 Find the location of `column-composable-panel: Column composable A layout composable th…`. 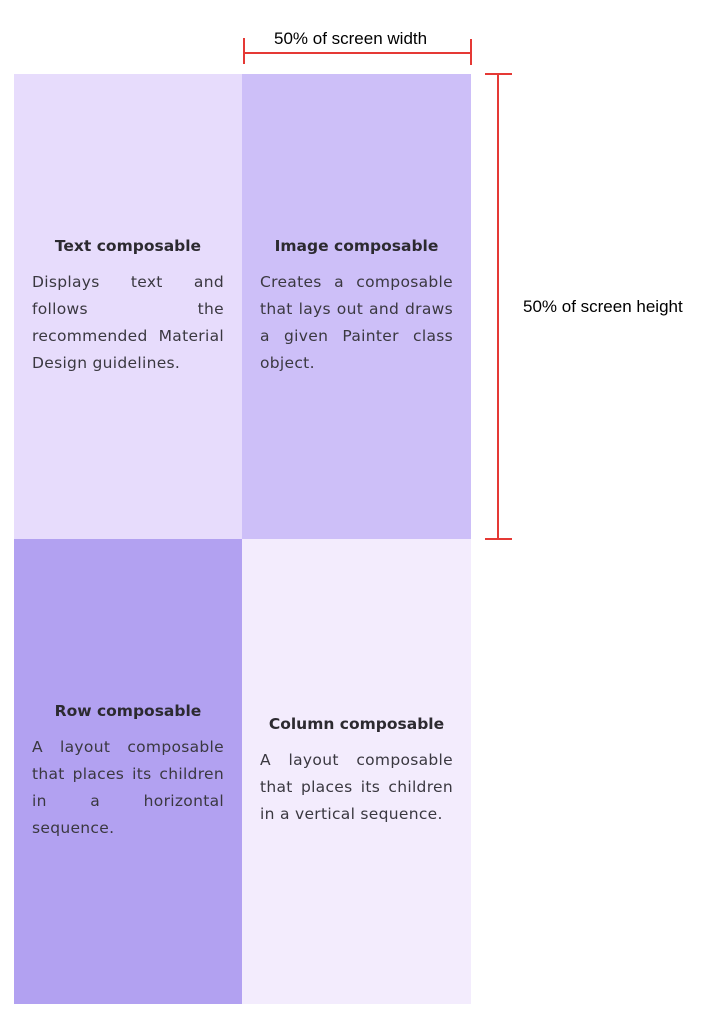

column-composable-panel: Column composable A layout composable th… is located at coordinates (356, 771).